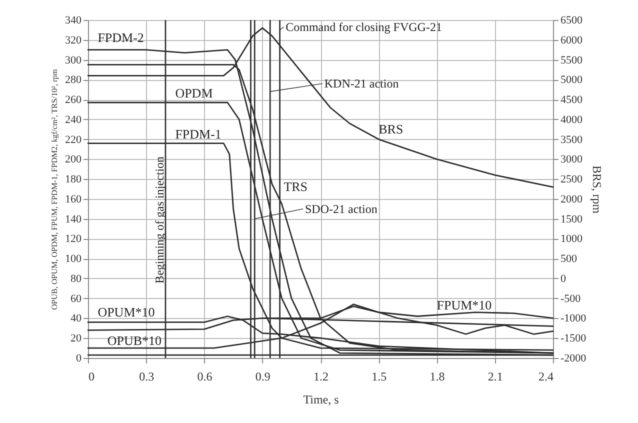 The image size is (638, 423). Describe the element at coordinates (571, 40) in the screenshot. I see `y2-tick-label: 6000` at that location.